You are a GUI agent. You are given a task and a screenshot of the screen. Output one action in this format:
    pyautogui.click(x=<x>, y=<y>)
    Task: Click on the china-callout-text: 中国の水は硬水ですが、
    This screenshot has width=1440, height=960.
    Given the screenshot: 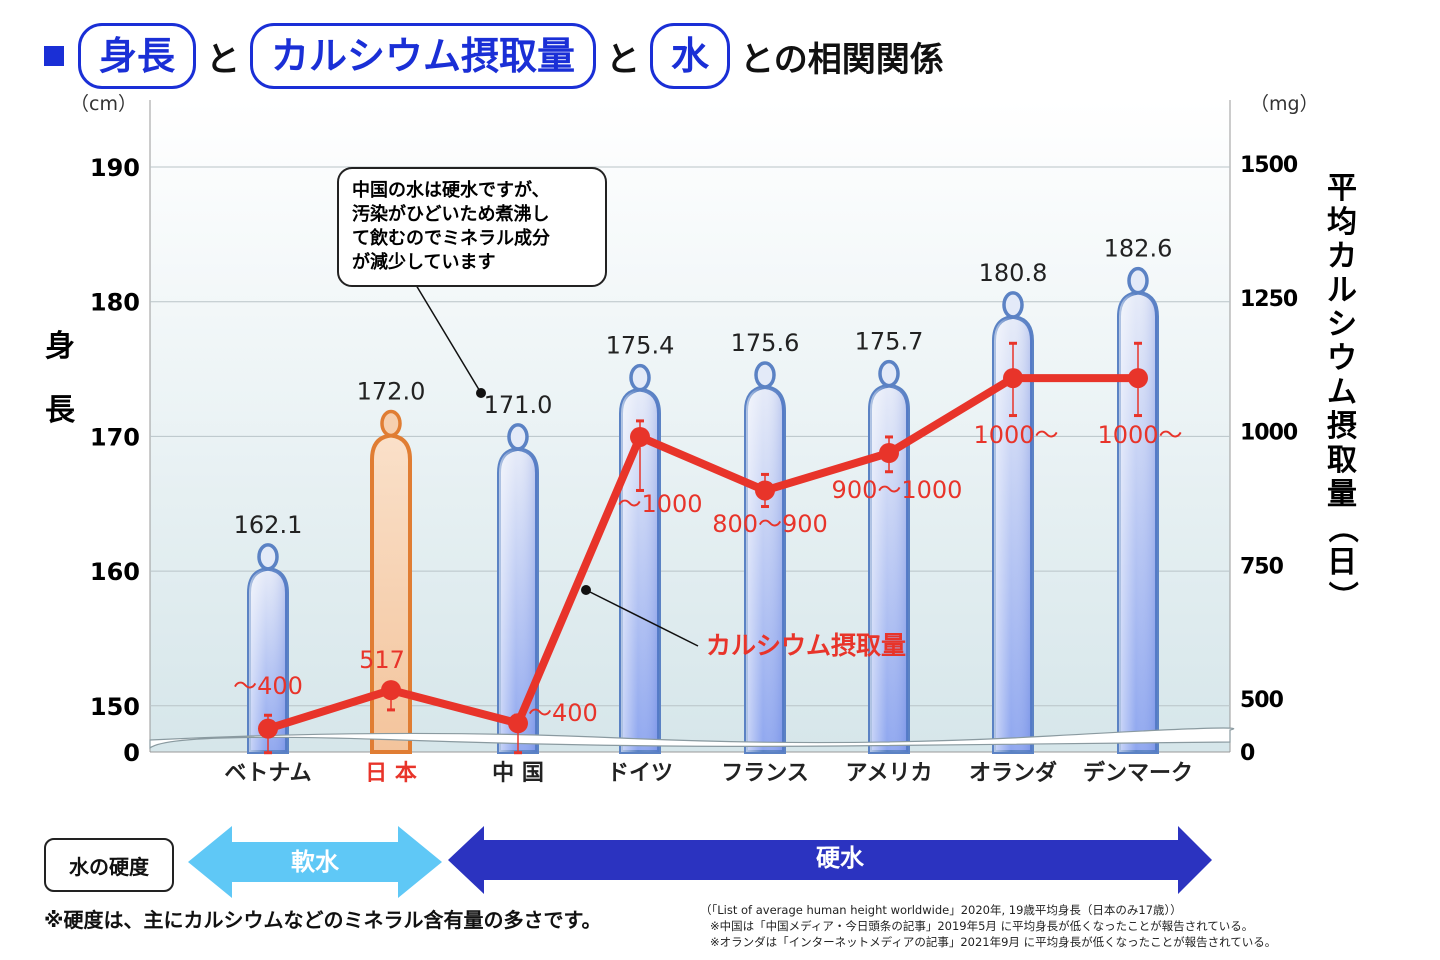 What is the action you would take?
    pyautogui.click(x=451, y=190)
    